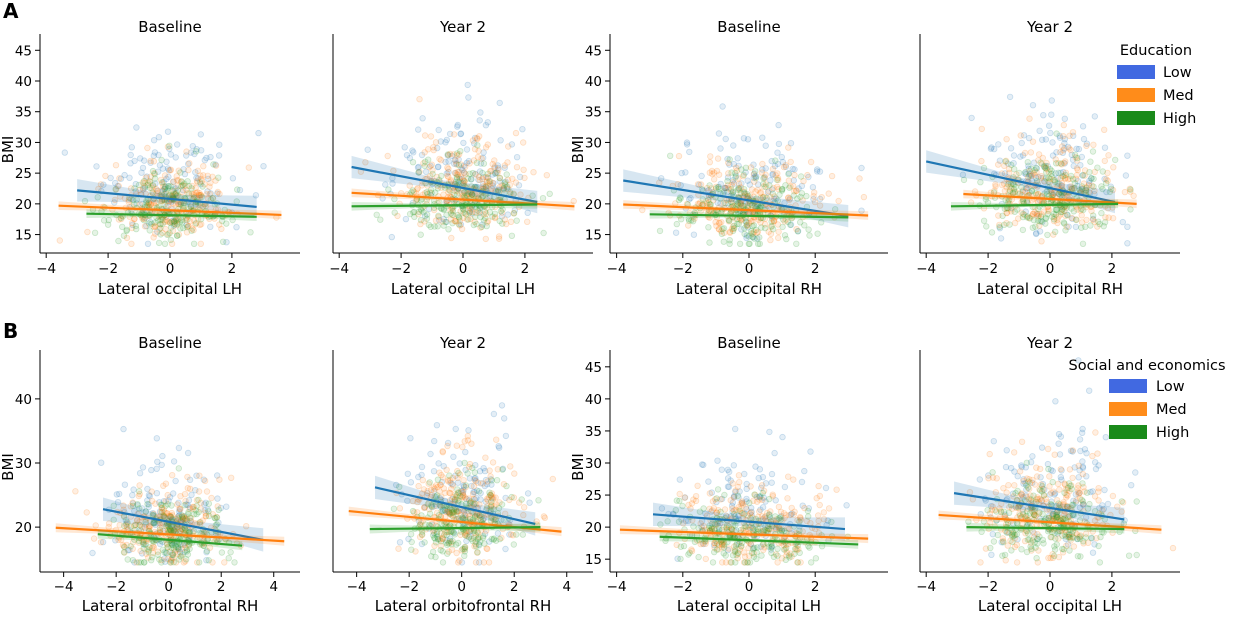  Describe the element at coordinates (23, 528) in the screenshot. I see `y-tick-label: 20` at that location.